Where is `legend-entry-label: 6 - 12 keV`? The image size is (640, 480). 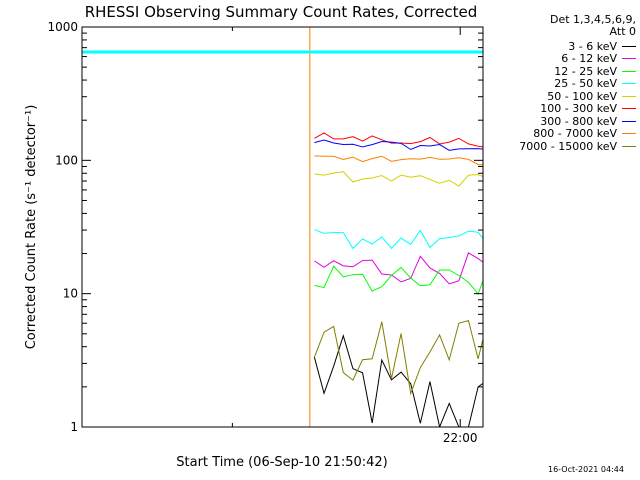
legend-entry-label: 6 - 12 keV is located at coordinates (589, 59).